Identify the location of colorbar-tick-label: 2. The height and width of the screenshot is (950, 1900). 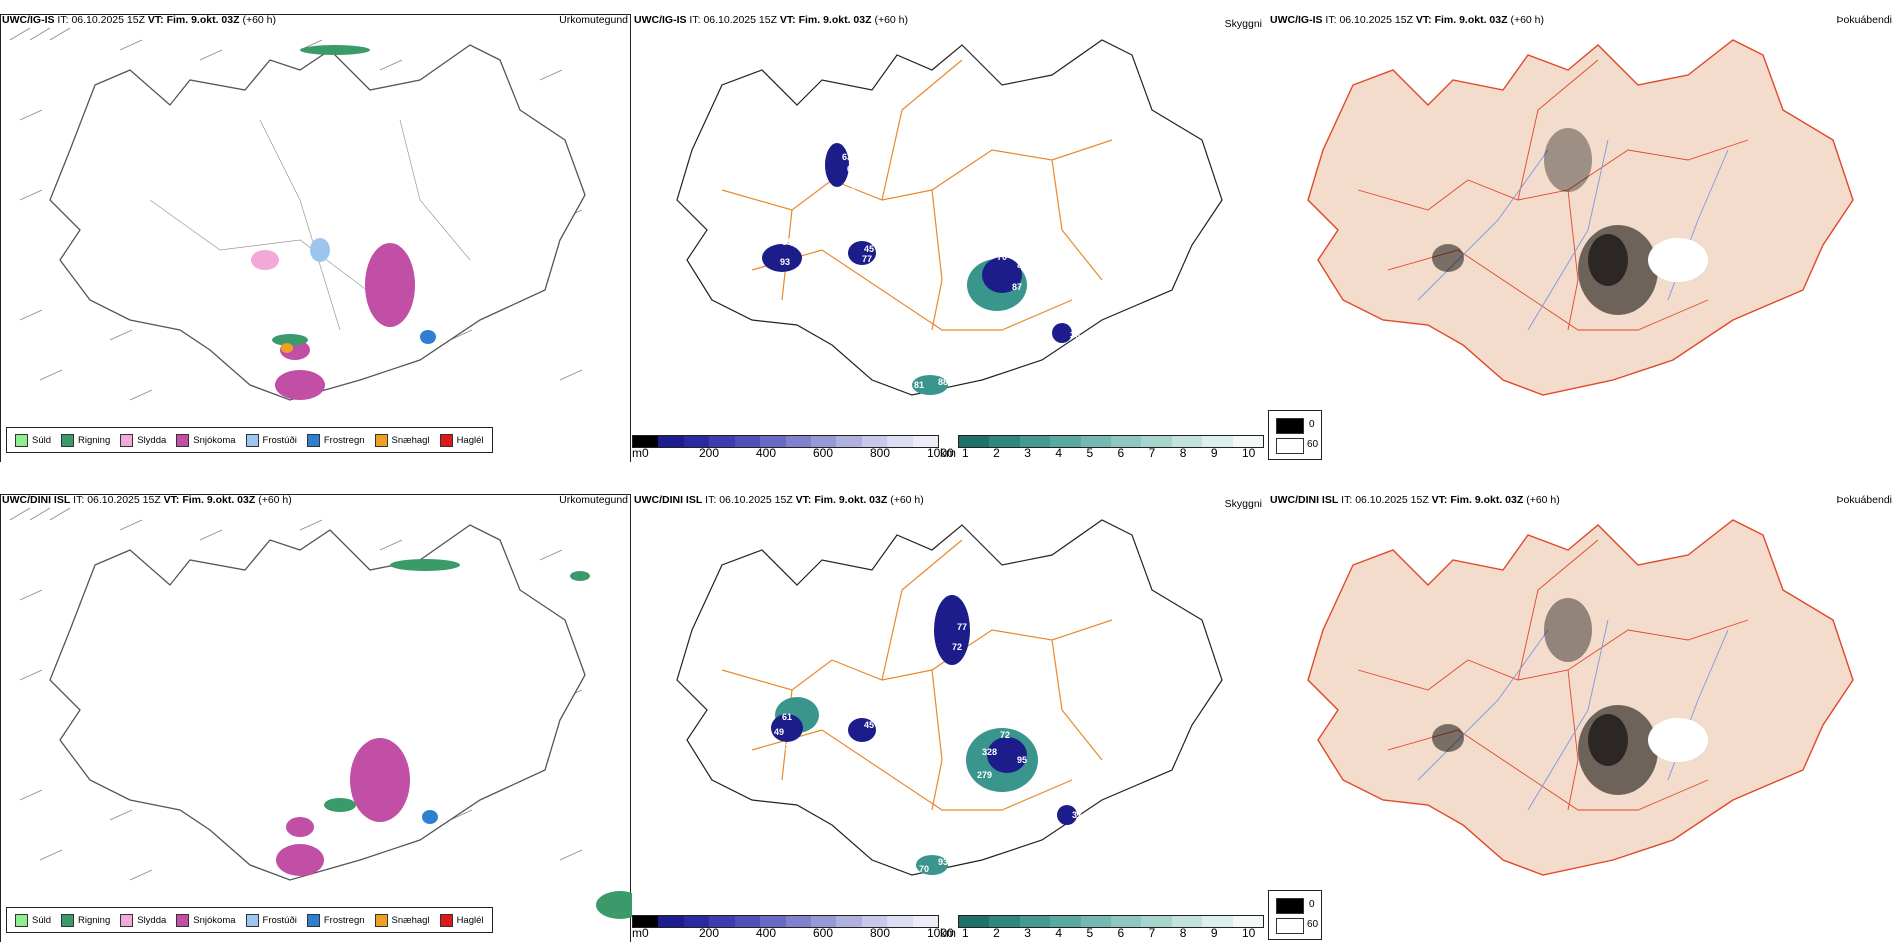
(996, 453).